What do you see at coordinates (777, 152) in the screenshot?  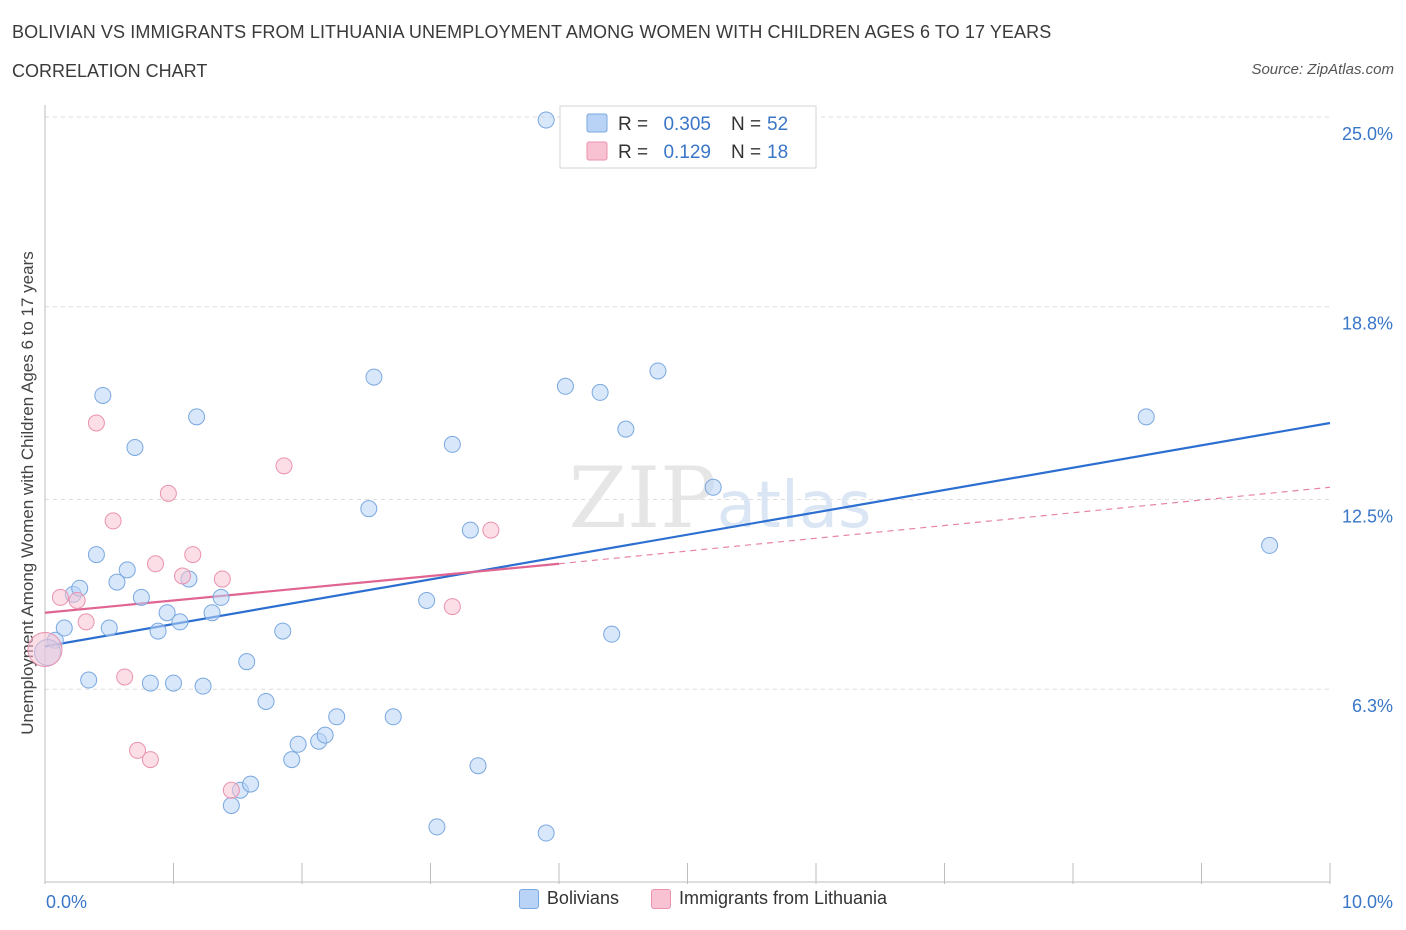 I see `legend-n-value-1: 18` at bounding box center [777, 152].